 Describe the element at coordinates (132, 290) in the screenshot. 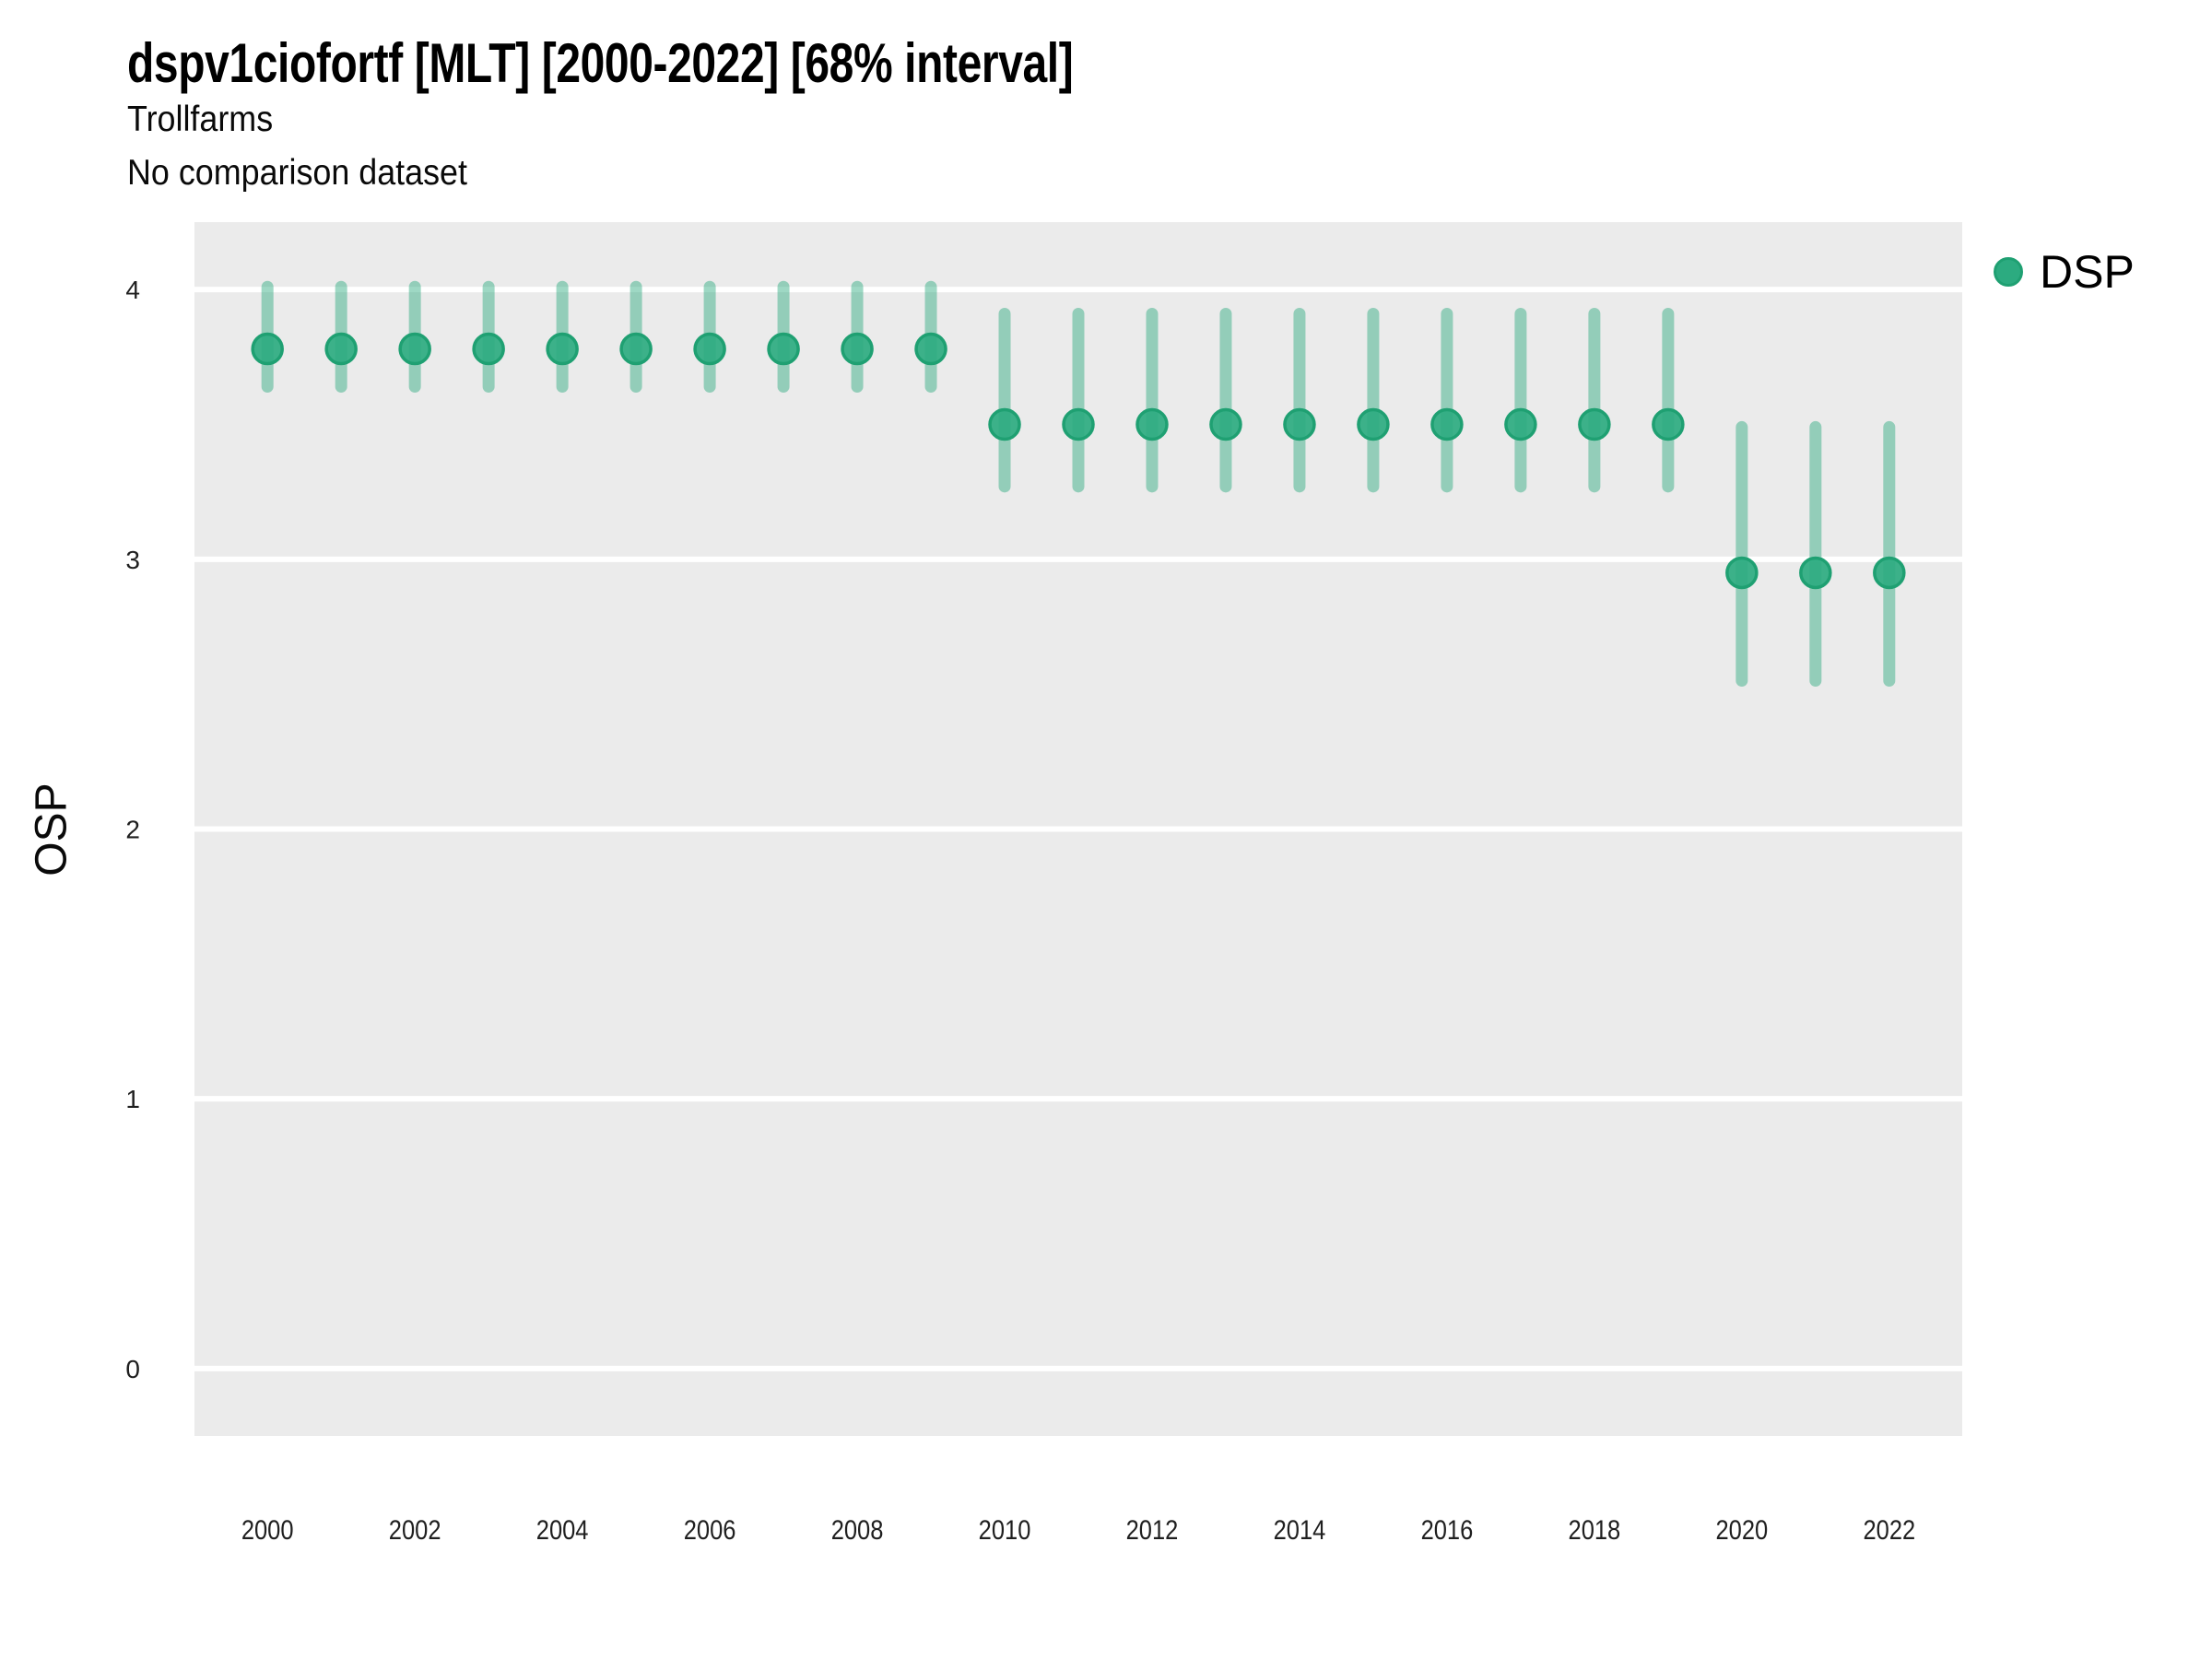

I see `y-tick-label-4: 4` at that location.